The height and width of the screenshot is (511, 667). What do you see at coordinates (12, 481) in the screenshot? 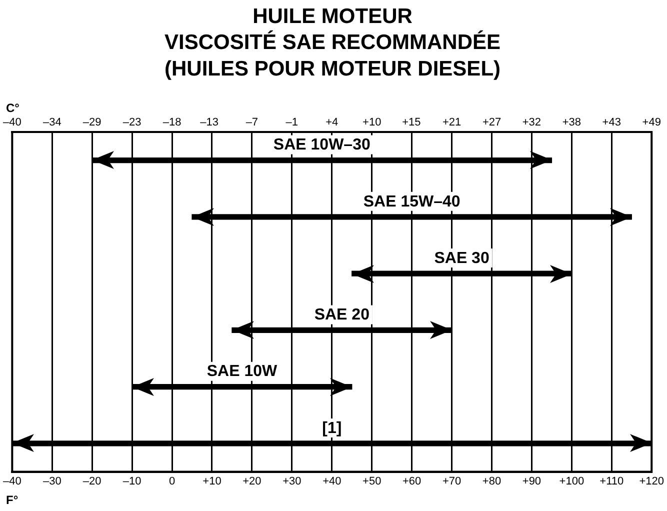
I see `x-tick-label: –40` at bounding box center [12, 481].